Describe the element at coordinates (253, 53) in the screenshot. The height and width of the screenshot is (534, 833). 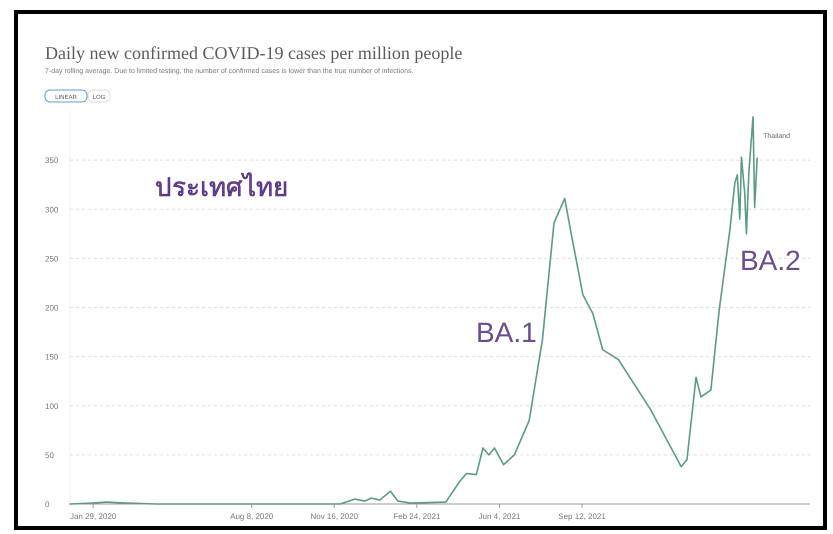
I see `chart-title: Daily new confirmed COVID-19 cases per million people` at that location.